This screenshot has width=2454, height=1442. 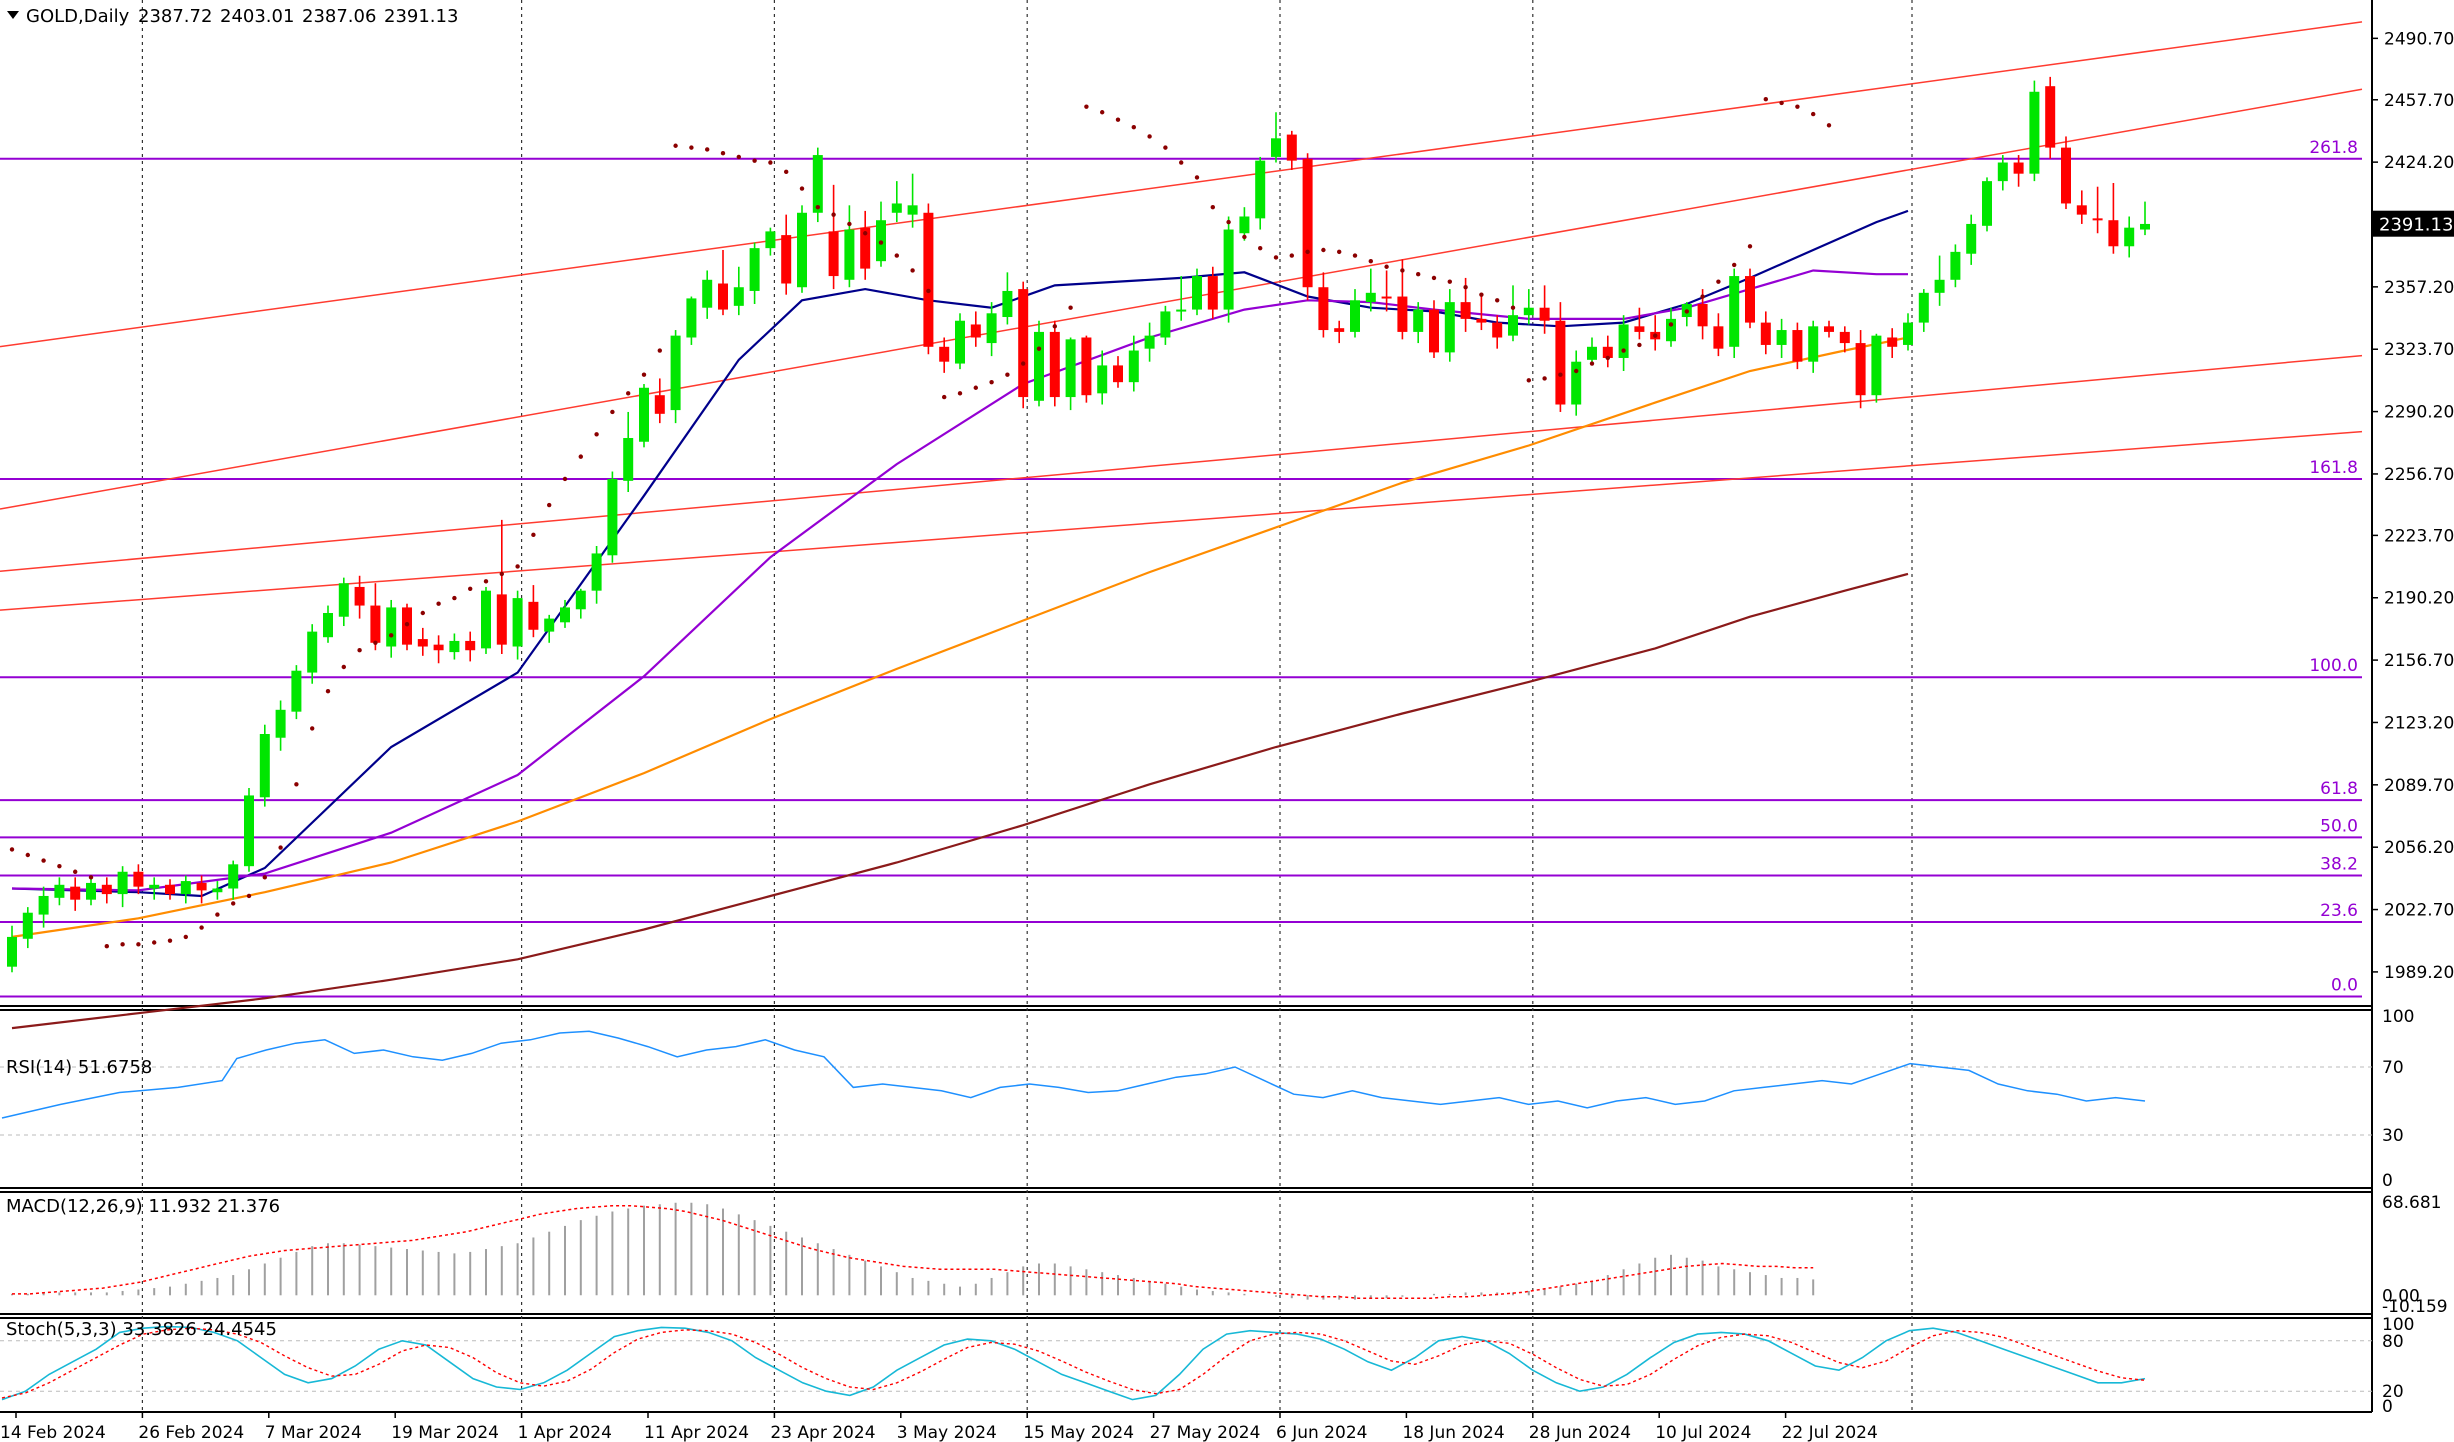 What do you see at coordinates (2333, 148) in the screenshot?
I see `fib-label: 261.8` at bounding box center [2333, 148].